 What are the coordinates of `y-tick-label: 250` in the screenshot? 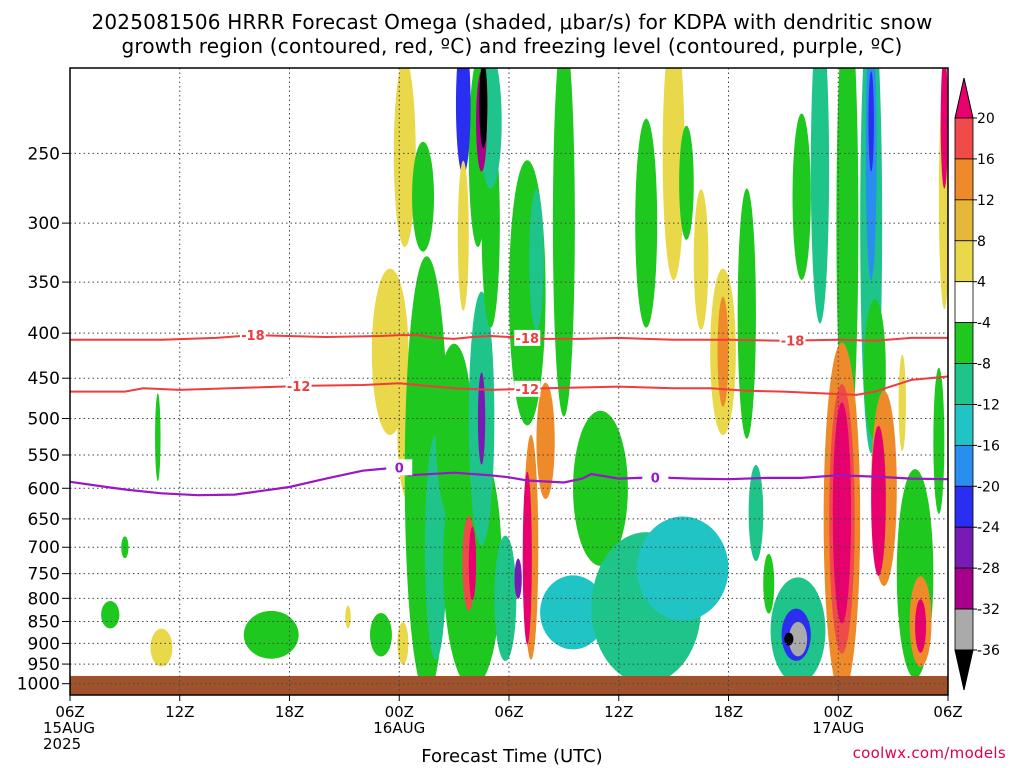 It's located at (44, 154).